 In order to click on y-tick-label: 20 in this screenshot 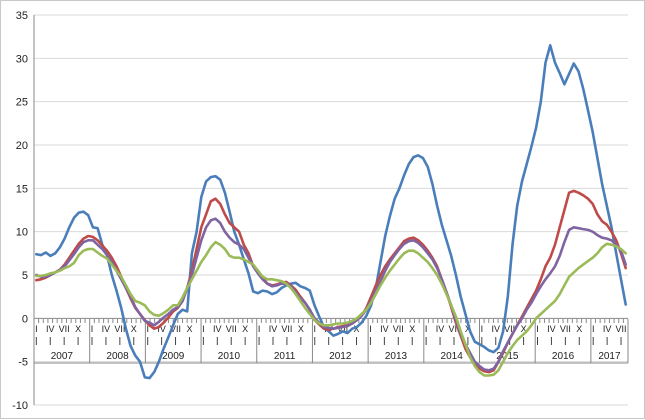, I will do `click(22, 146)`.